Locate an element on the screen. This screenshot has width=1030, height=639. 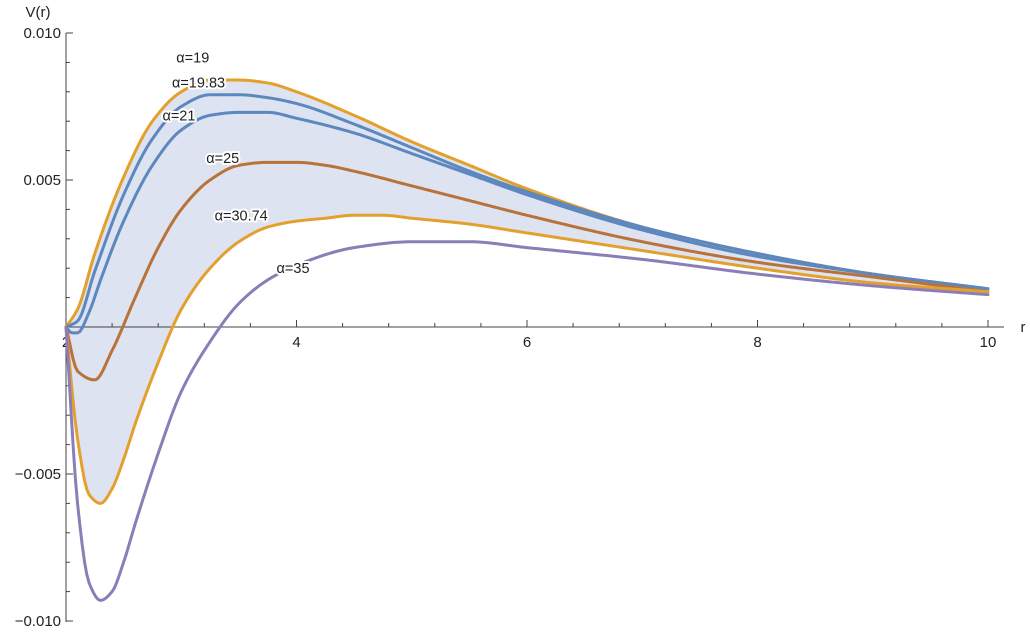
curve-labels-layer: α=19 α=19.83 α=21 α=25 α=30.74 α=35 is located at coordinates (235, 163).